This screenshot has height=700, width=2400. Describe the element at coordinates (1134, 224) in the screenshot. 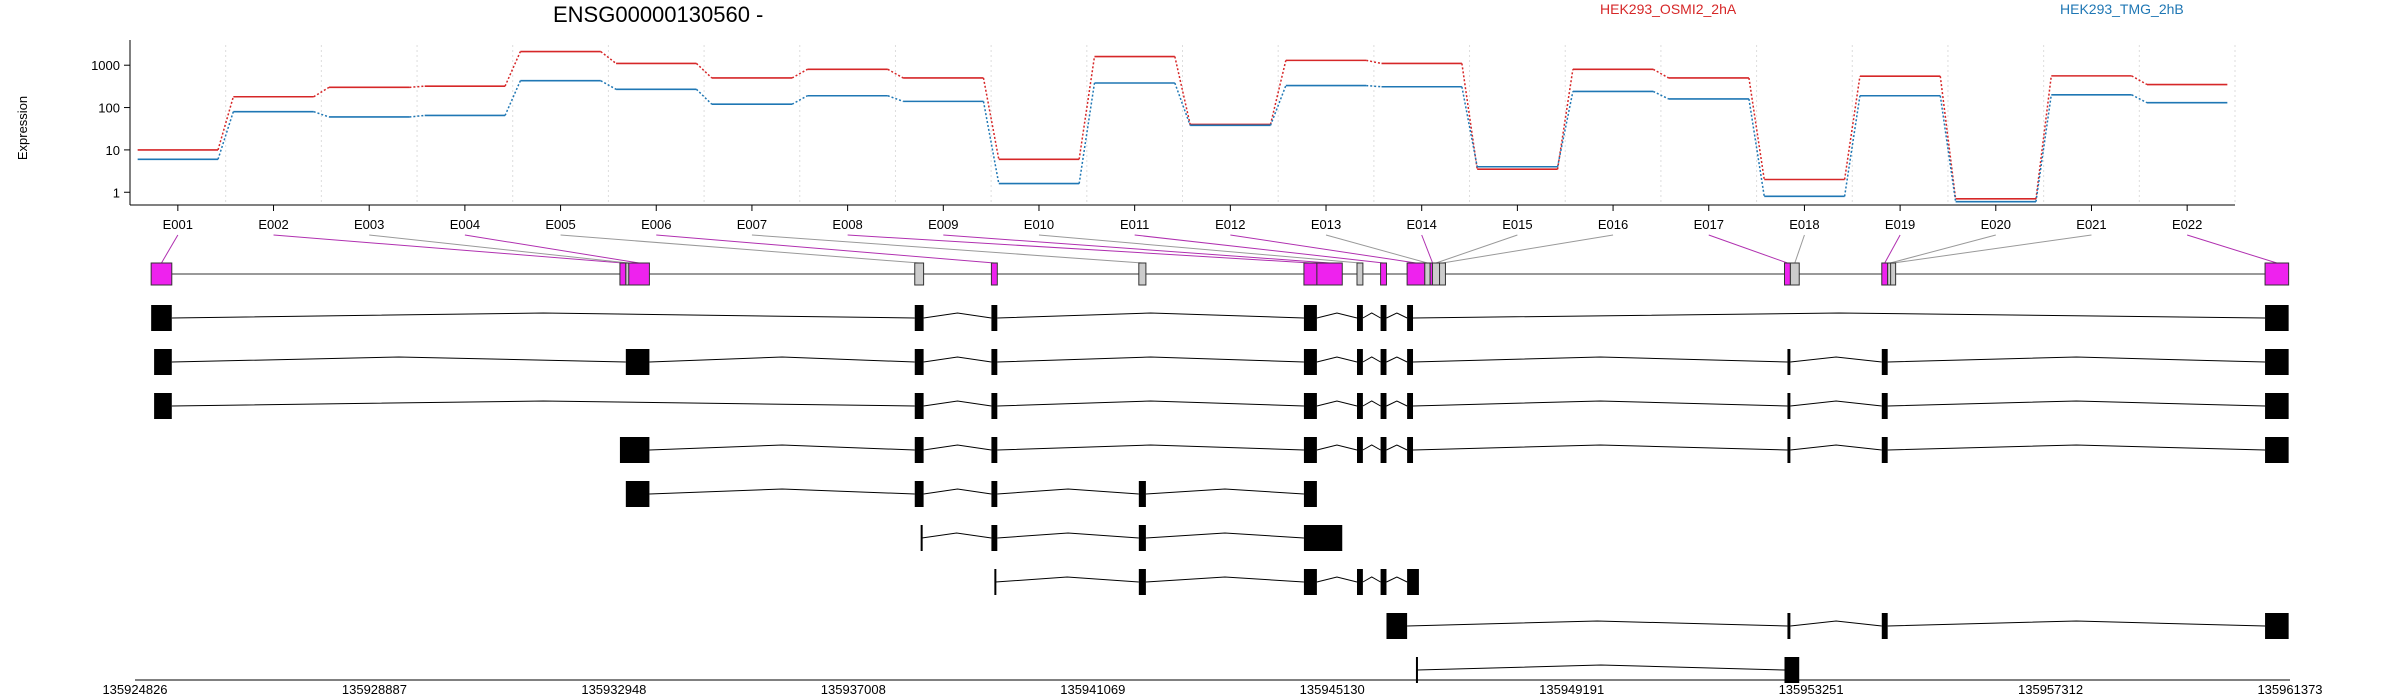

I see `x-tick-label: E011` at that location.